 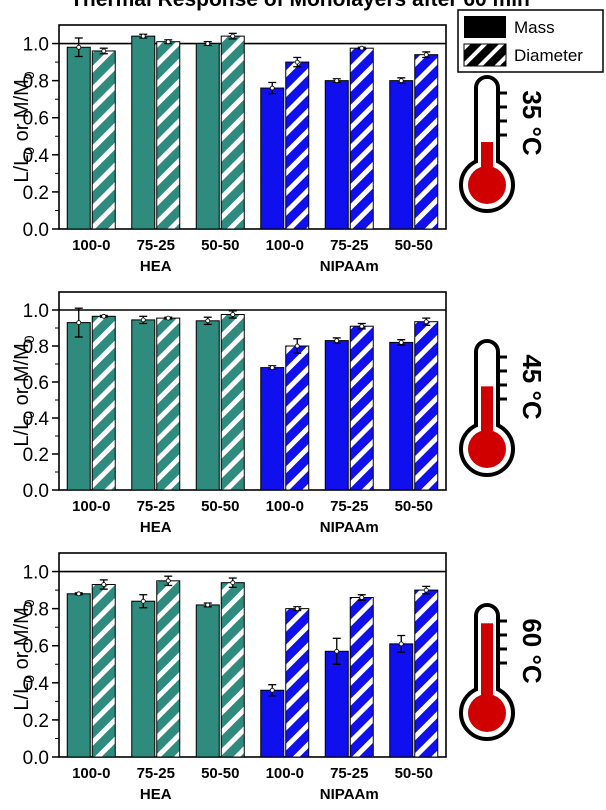 I want to click on y-axis-label: L/L0 or M/M0, so click(x=24, y=654).